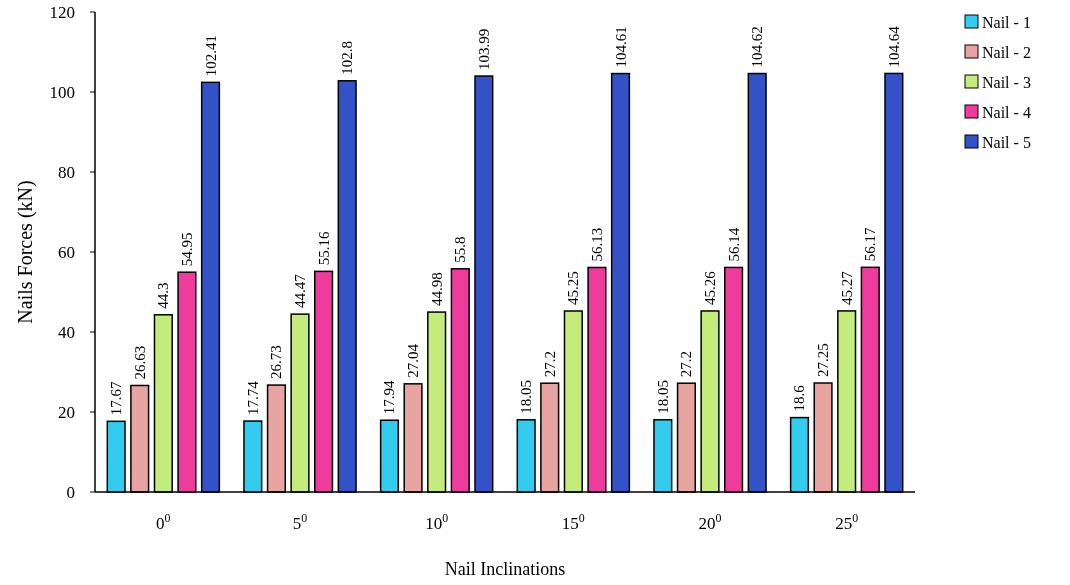 The width and height of the screenshot is (1070, 585). Describe the element at coordinates (460, 249) in the screenshot. I see `data-label: 55.8` at that location.